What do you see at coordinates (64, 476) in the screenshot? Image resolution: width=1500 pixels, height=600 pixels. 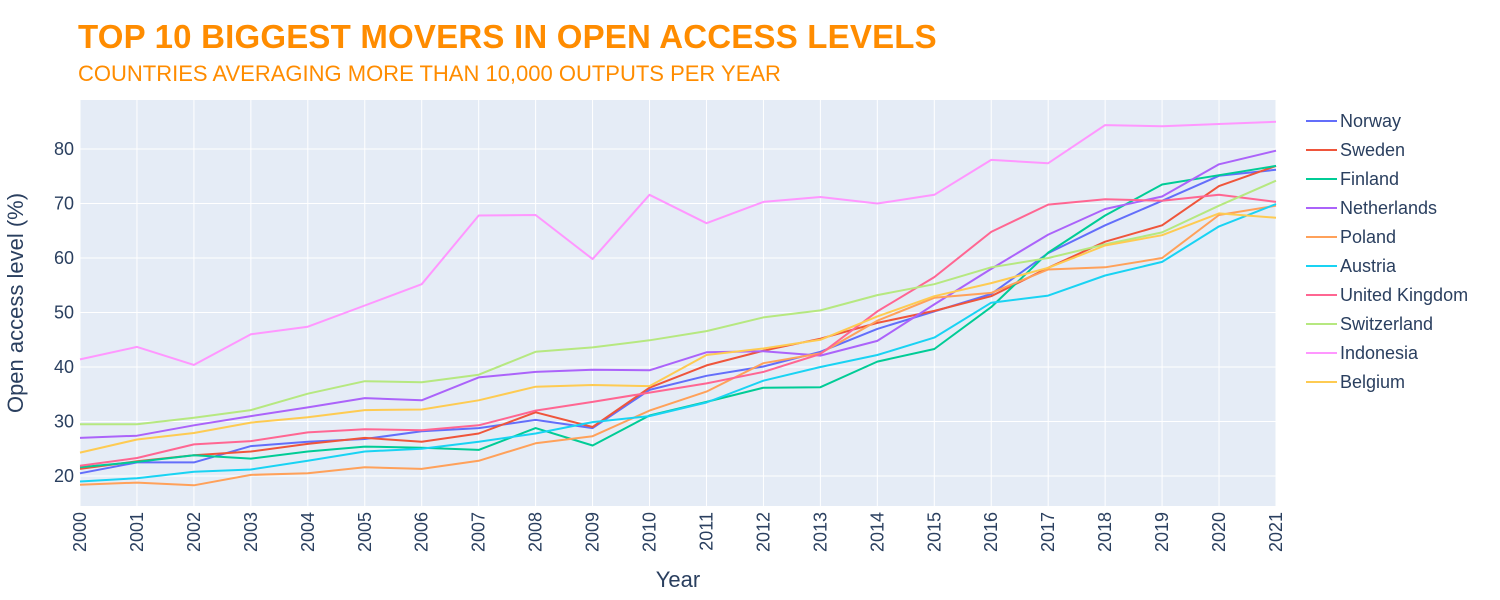 I see `y-tick-label: 20` at bounding box center [64, 476].